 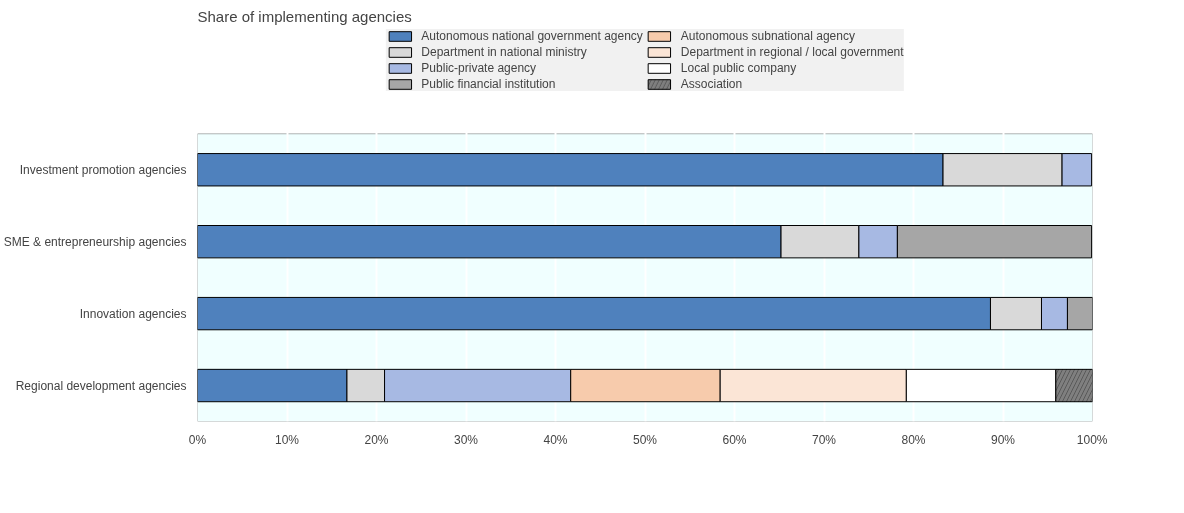 What do you see at coordinates (466, 439) in the screenshot?
I see `x-tick-label: 30%` at bounding box center [466, 439].